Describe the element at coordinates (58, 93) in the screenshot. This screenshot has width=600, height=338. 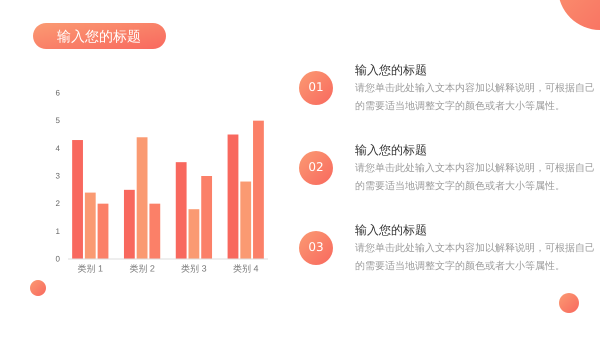
I see `y-tick-label: 6` at that location.